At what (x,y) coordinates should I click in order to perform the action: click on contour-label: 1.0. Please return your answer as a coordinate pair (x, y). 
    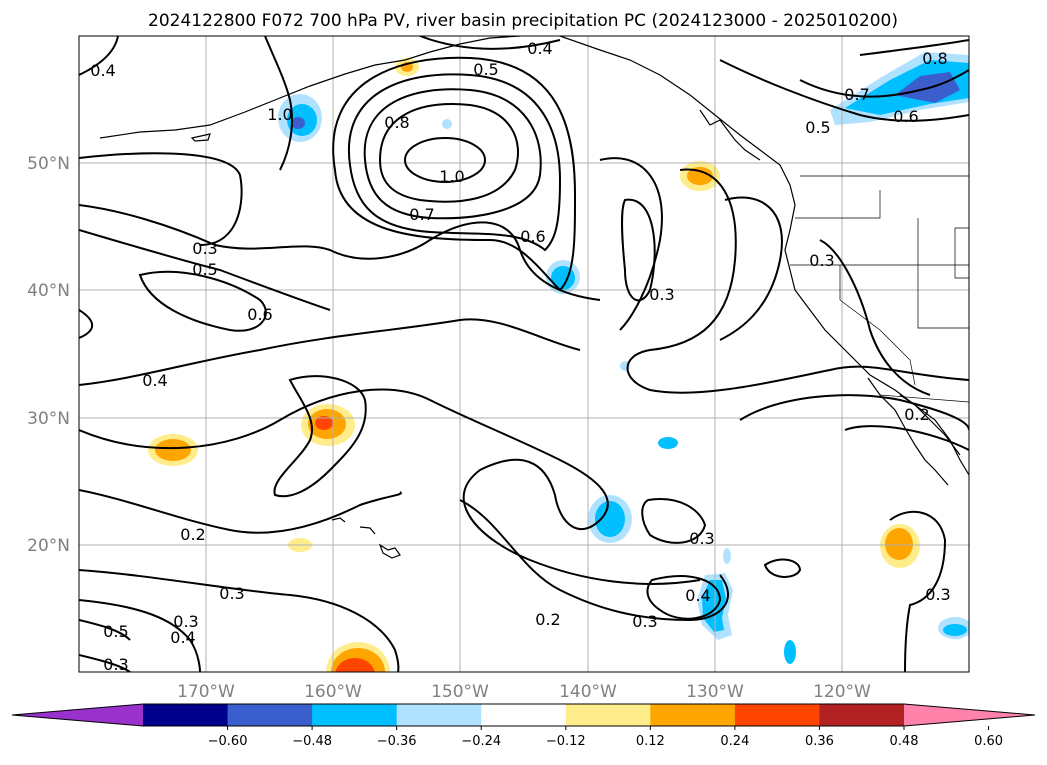
    Looking at the image, I should click on (451, 176).